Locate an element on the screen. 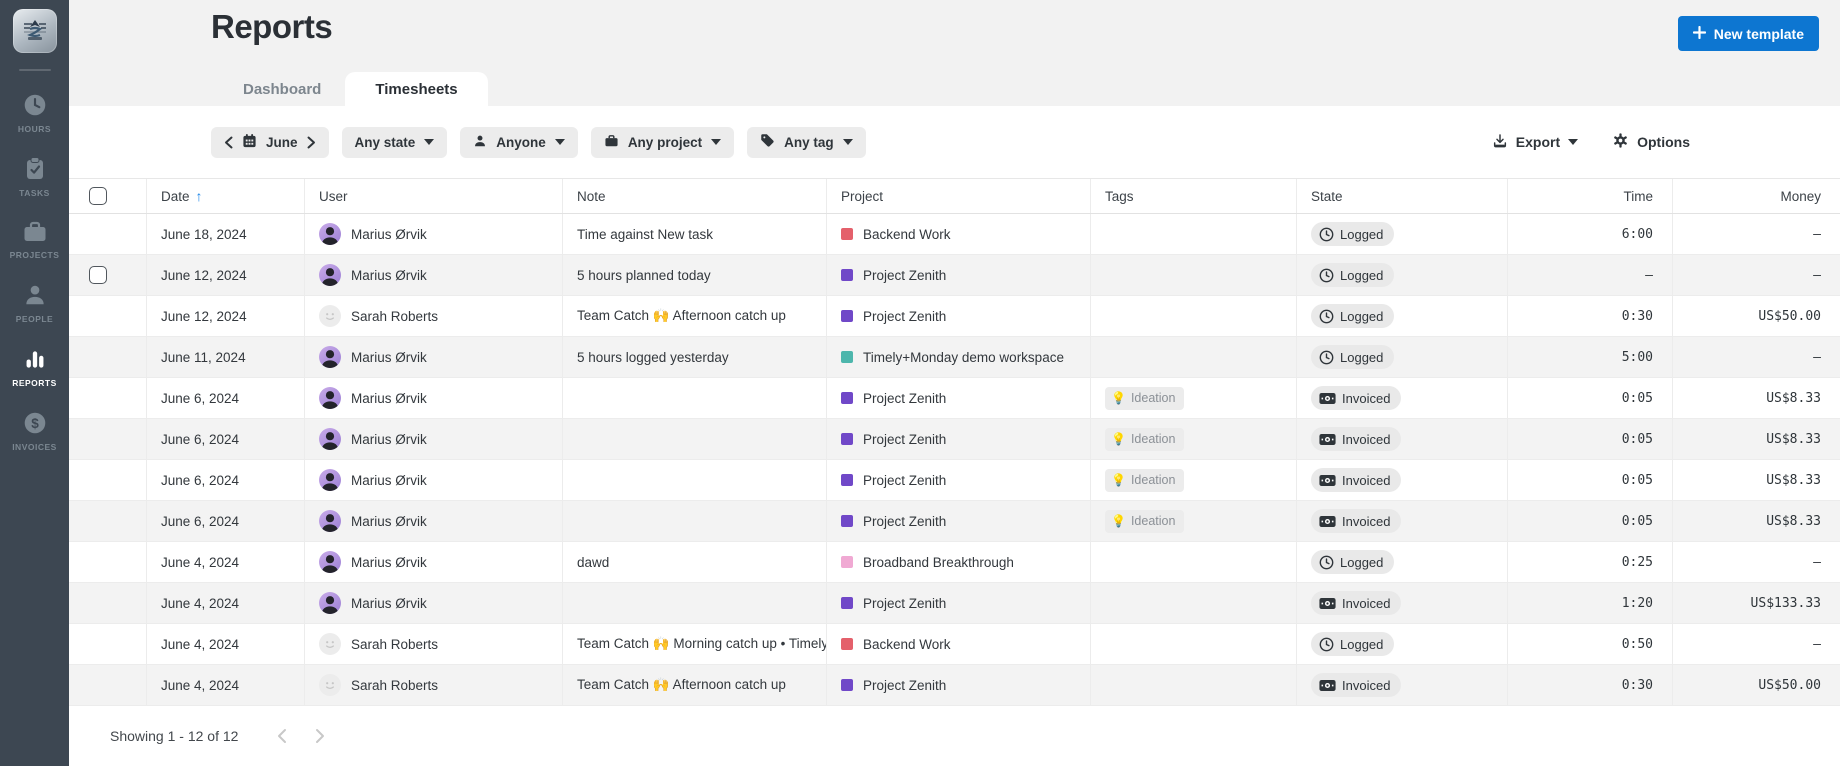 Image resolution: width=1840 pixels, height=766 pixels. user-filter-dropdown: Anyone is located at coordinates (519, 142).